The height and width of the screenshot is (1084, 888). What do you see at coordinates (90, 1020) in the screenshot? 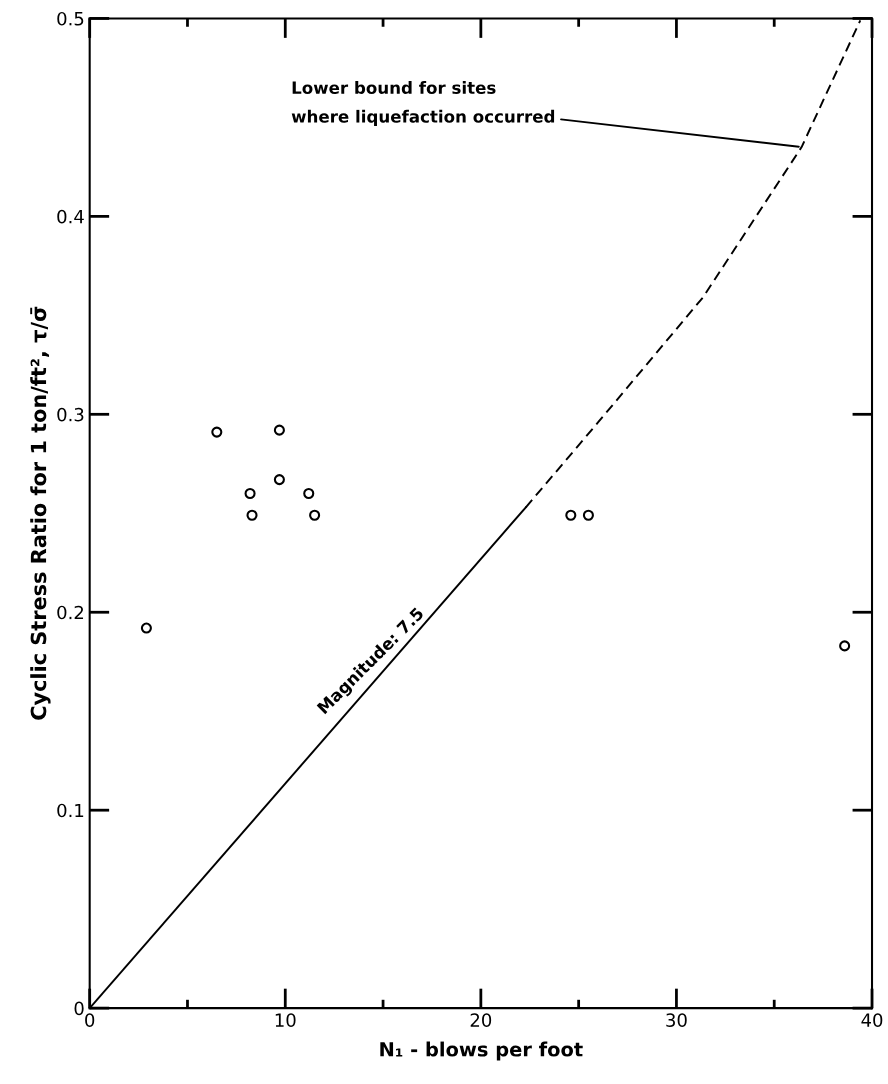
I see `x-tick-label: 0` at bounding box center [90, 1020].